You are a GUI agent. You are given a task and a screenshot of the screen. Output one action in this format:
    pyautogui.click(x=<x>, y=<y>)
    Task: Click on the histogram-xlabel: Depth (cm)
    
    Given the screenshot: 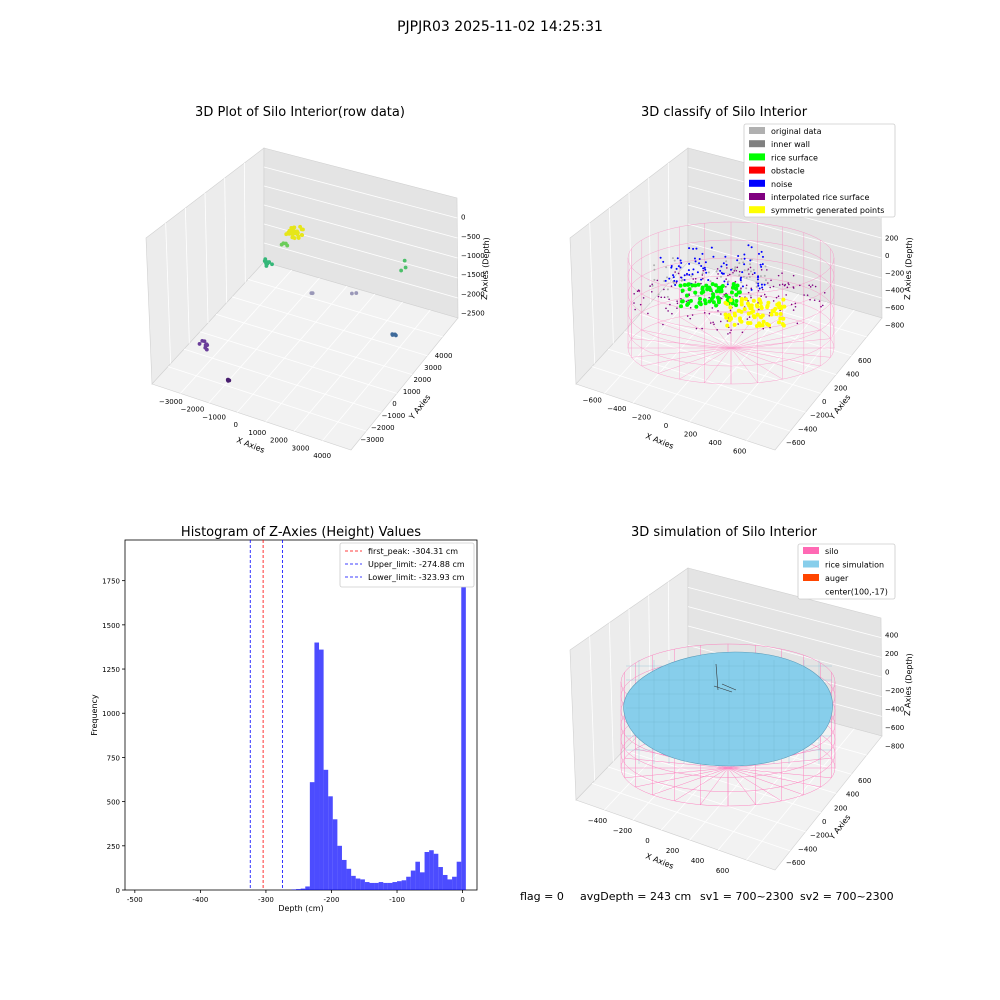 What is the action you would take?
    pyautogui.click(x=300, y=908)
    